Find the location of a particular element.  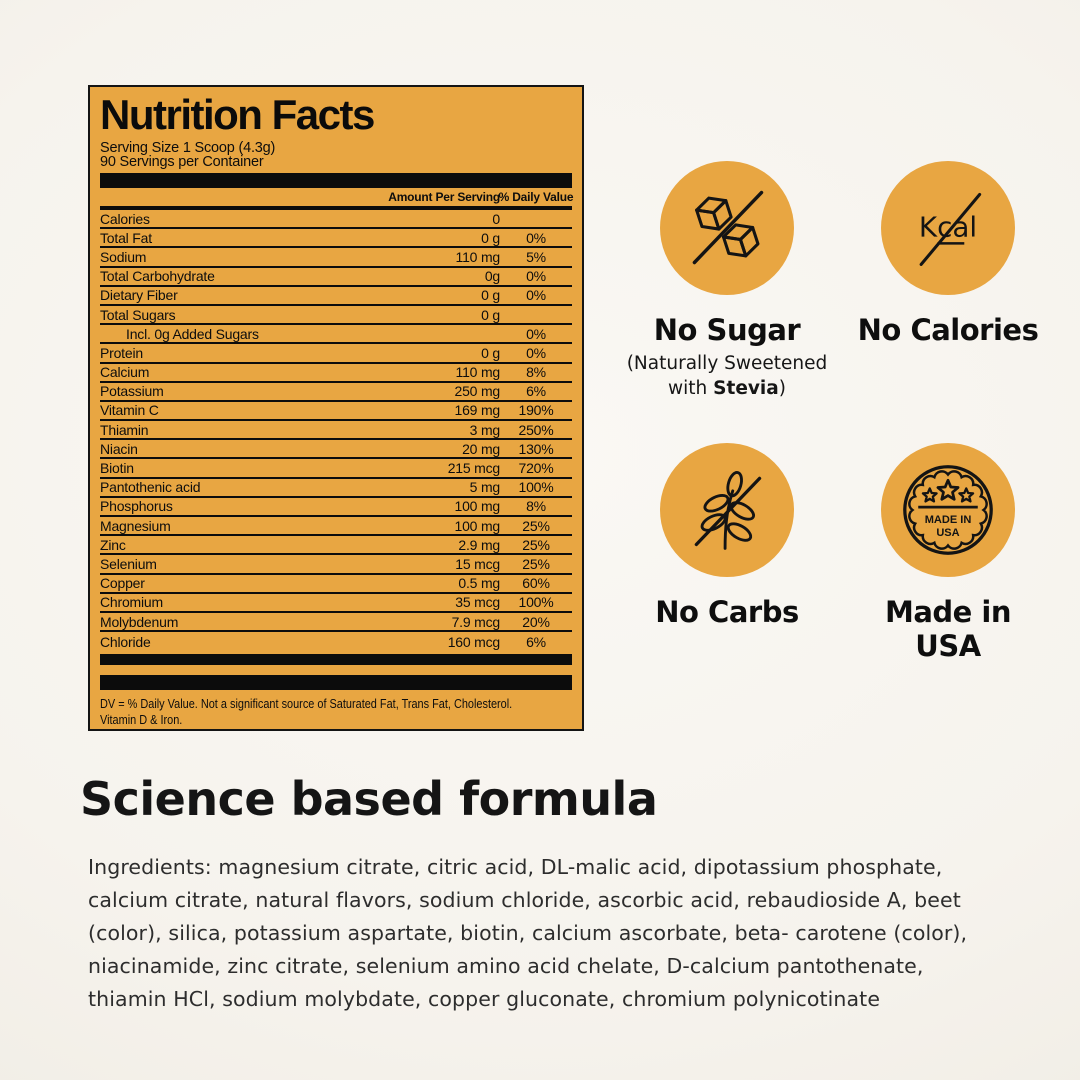

nutrient-name: Vitamin C is located at coordinates (129, 410).